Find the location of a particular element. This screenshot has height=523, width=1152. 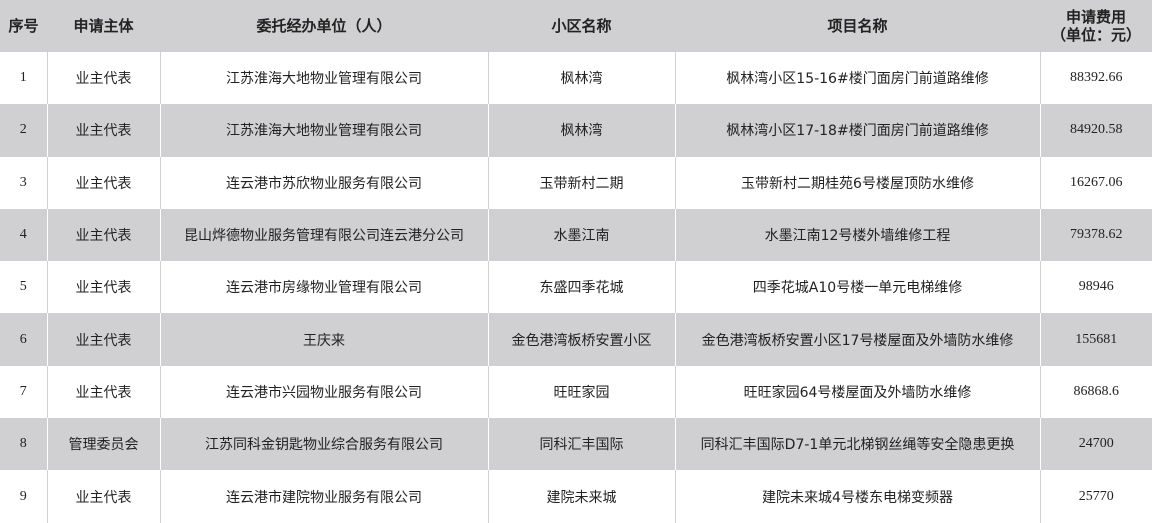

header-index: 序号 is located at coordinates (23, 26).